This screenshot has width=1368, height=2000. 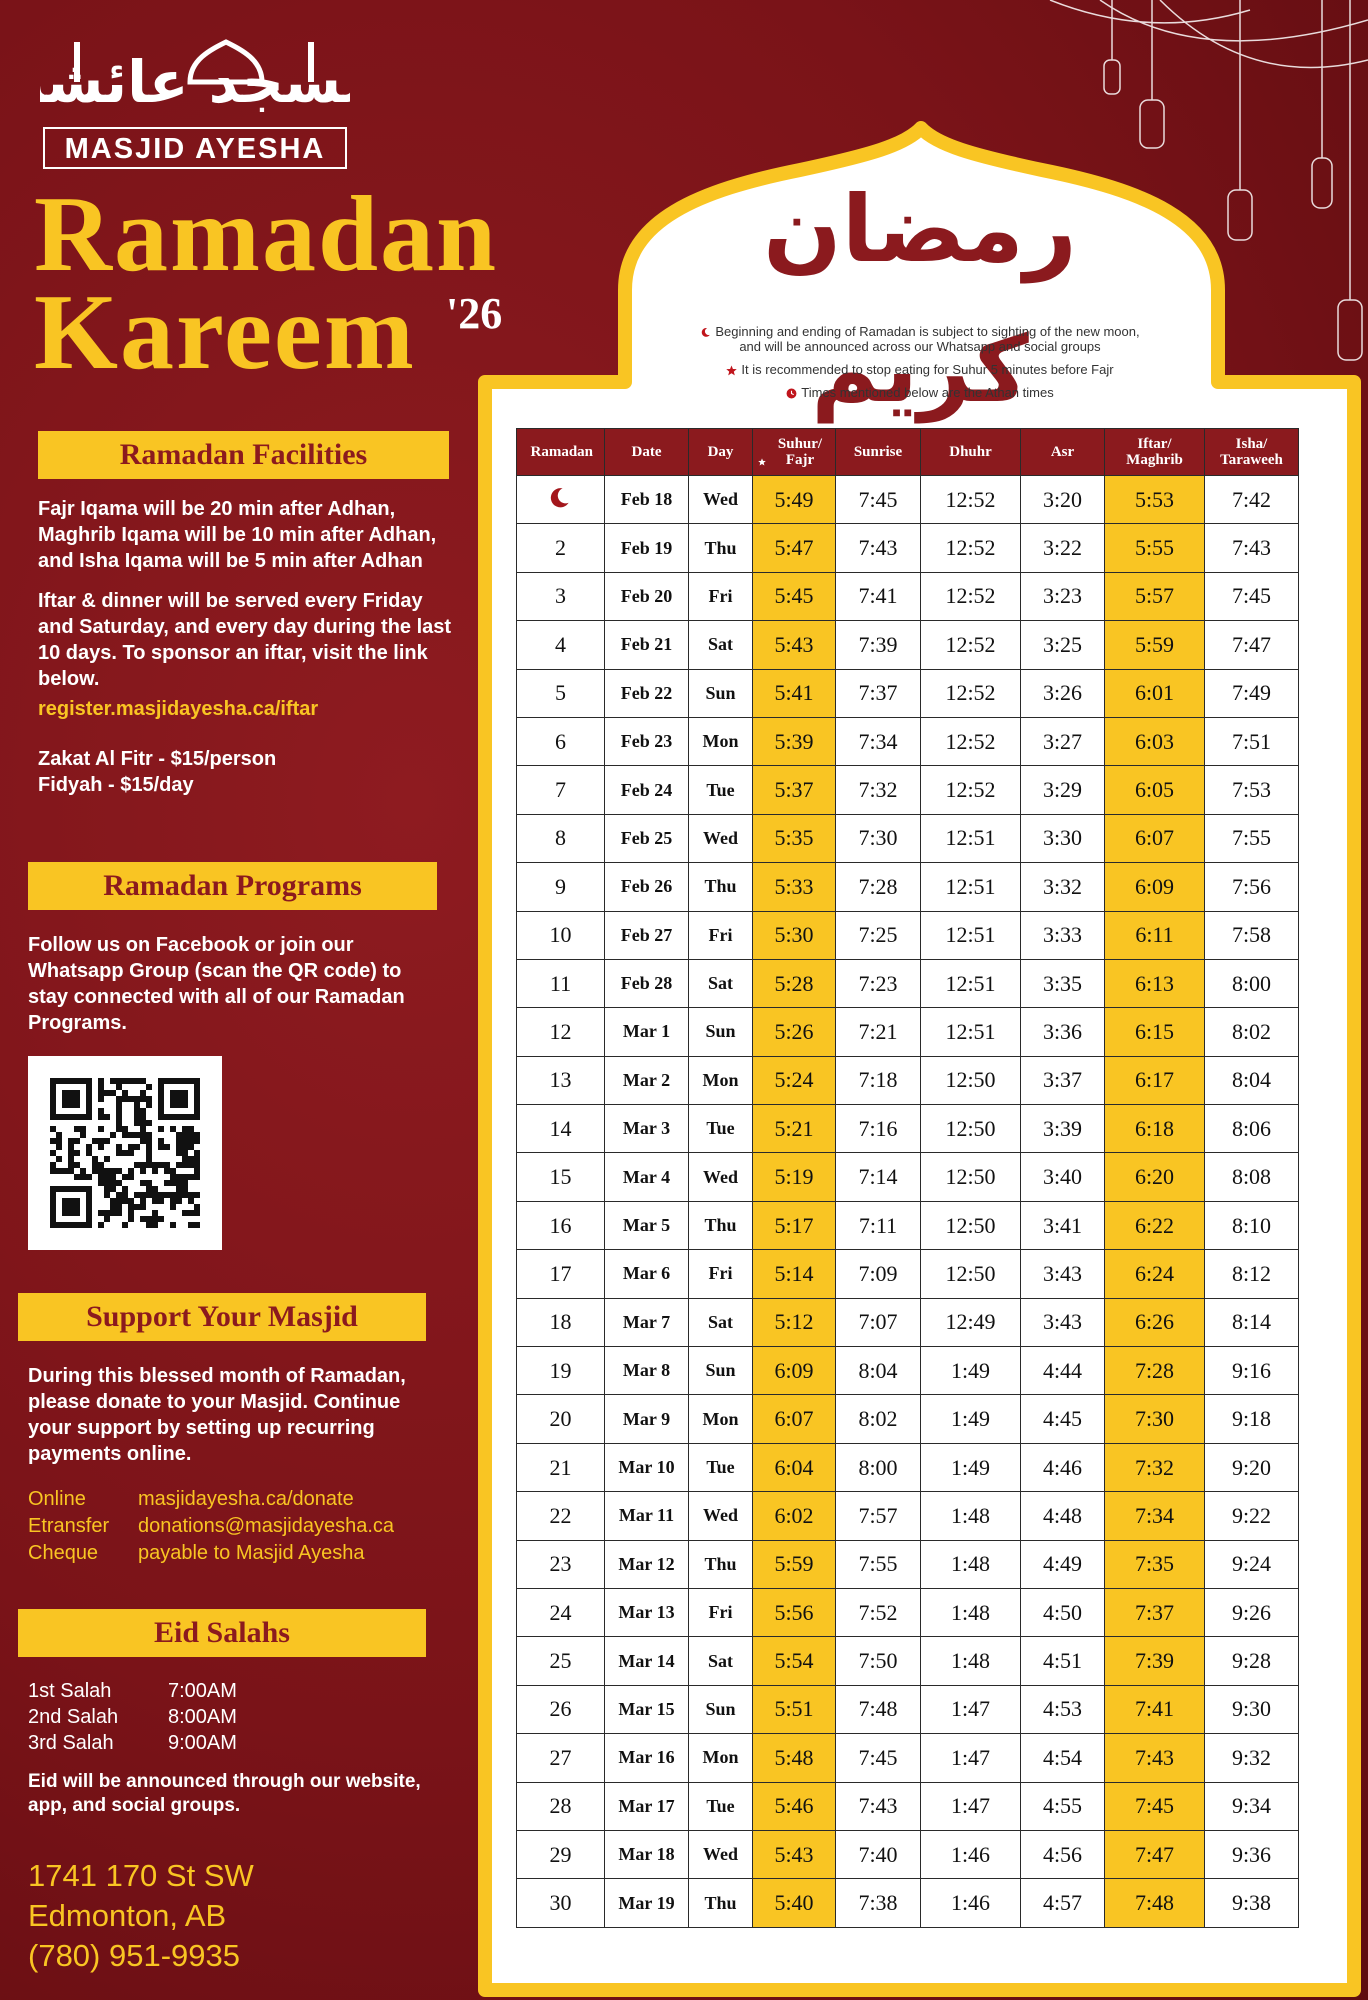 I want to click on table-cell: 5:28, so click(x=794, y=983).